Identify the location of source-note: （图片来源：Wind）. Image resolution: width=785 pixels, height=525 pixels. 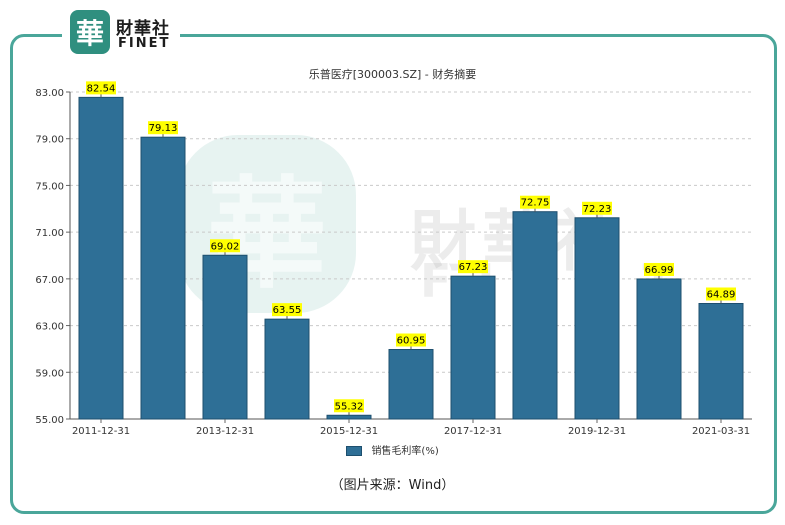
(392, 485).